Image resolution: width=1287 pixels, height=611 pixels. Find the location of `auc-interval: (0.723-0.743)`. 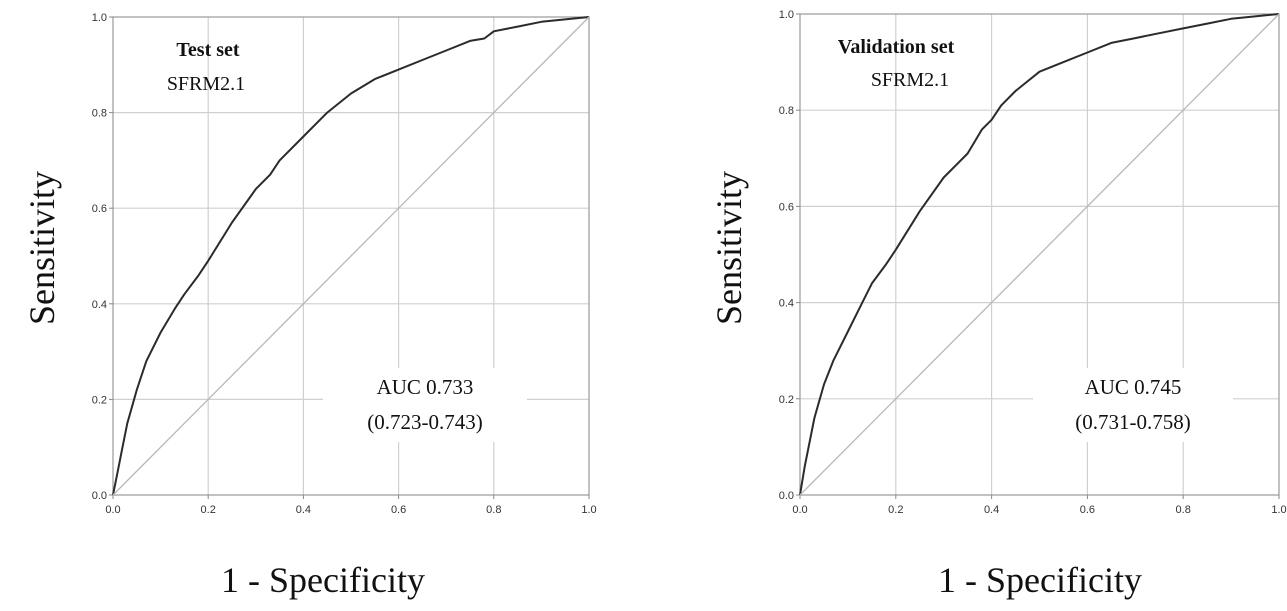

auc-interval: (0.723-0.743) is located at coordinates (424, 422).